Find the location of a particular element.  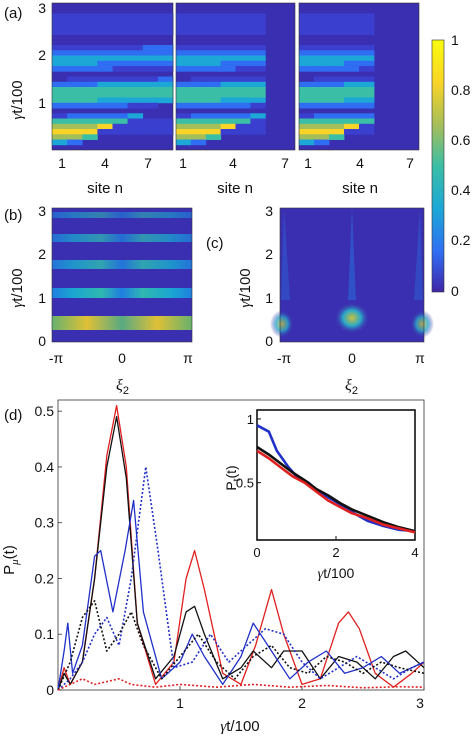

inset-xtick: 4 is located at coordinates (414, 552).